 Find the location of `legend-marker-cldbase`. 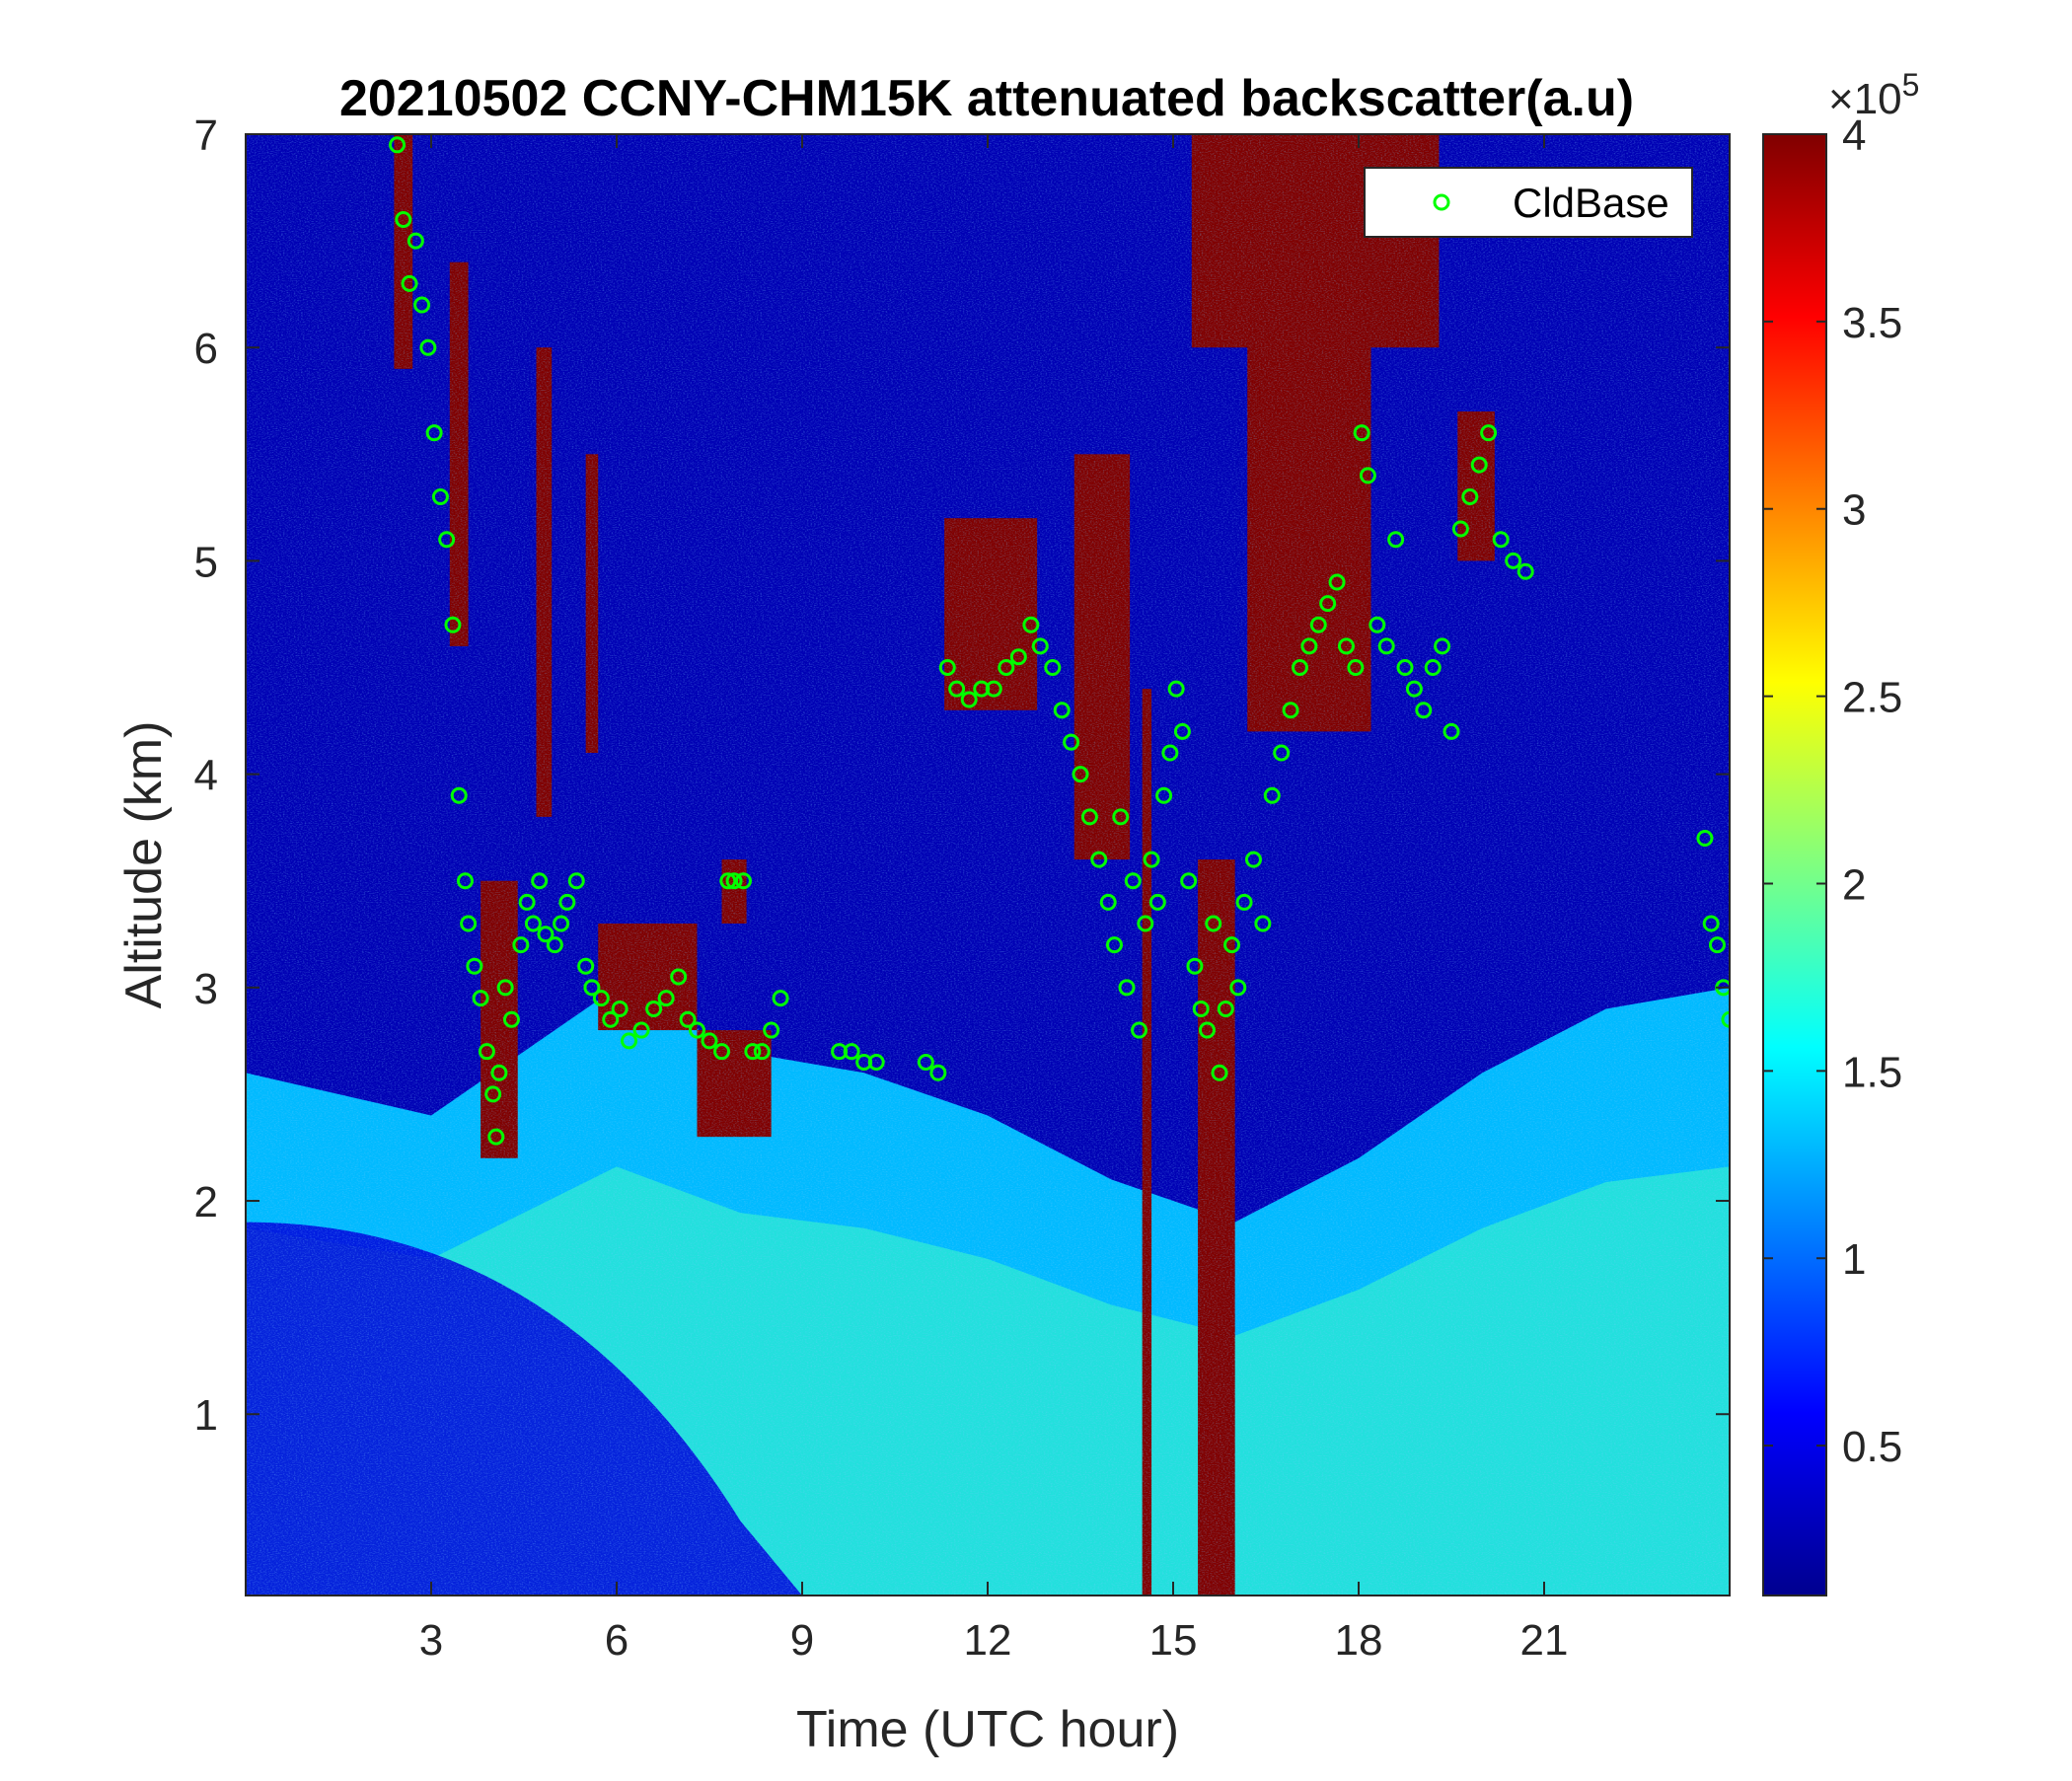

legend-marker-cldbase is located at coordinates (1441, 202).